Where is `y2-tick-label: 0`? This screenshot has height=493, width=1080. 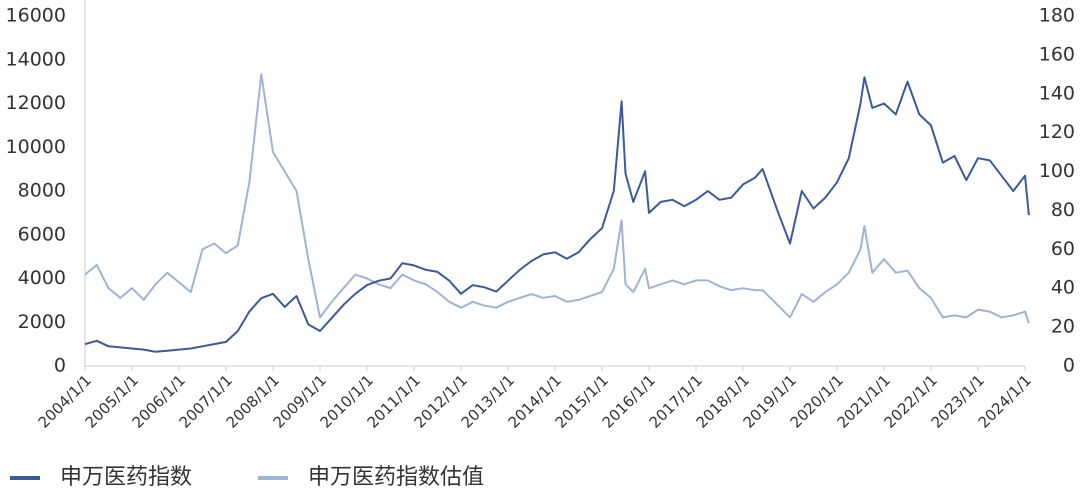
y2-tick-label: 0 is located at coordinates (1069, 366).